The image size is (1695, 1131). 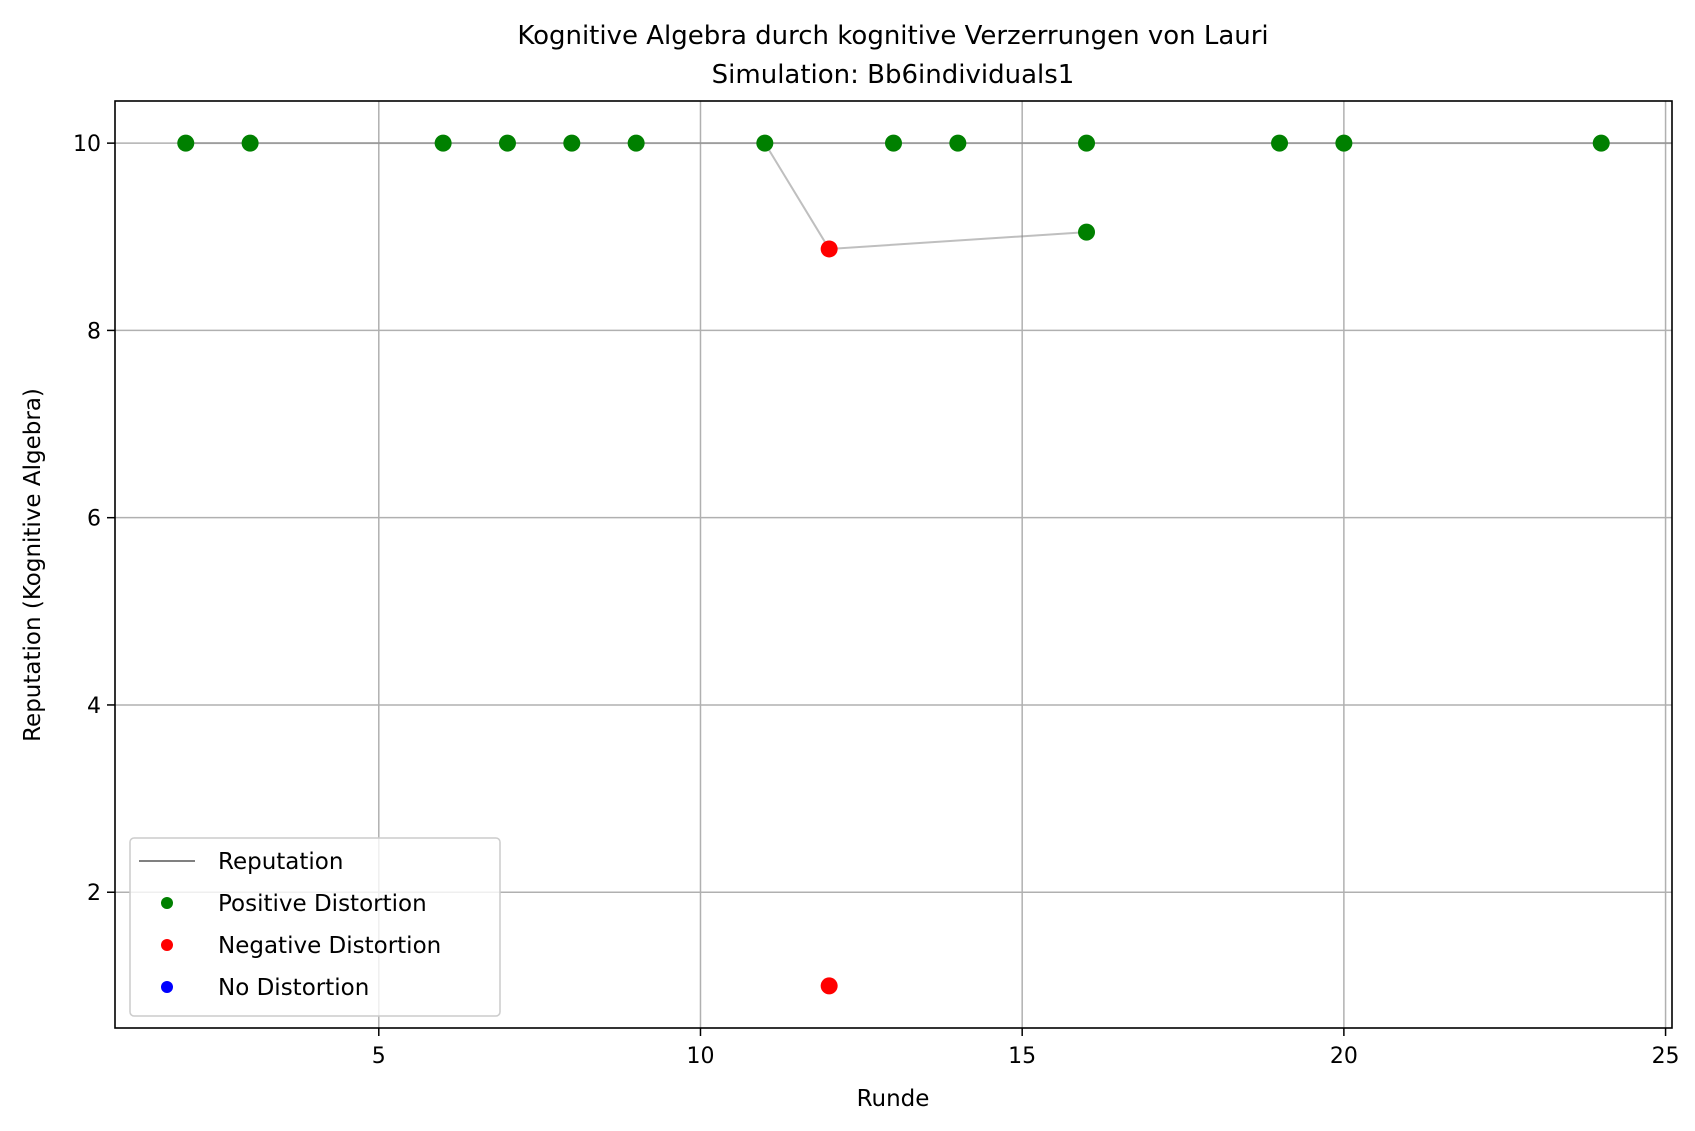 What do you see at coordinates (94, 706) in the screenshot?
I see `y-tick-label: 4` at bounding box center [94, 706].